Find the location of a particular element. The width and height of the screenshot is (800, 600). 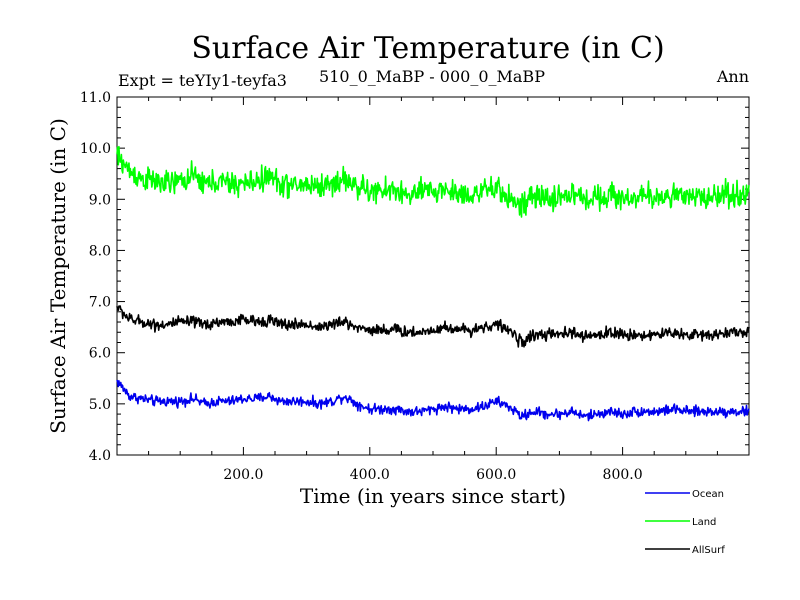

experiment-label: Expt = teYIy1-teyfa3 is located at coordinates (202, 80).